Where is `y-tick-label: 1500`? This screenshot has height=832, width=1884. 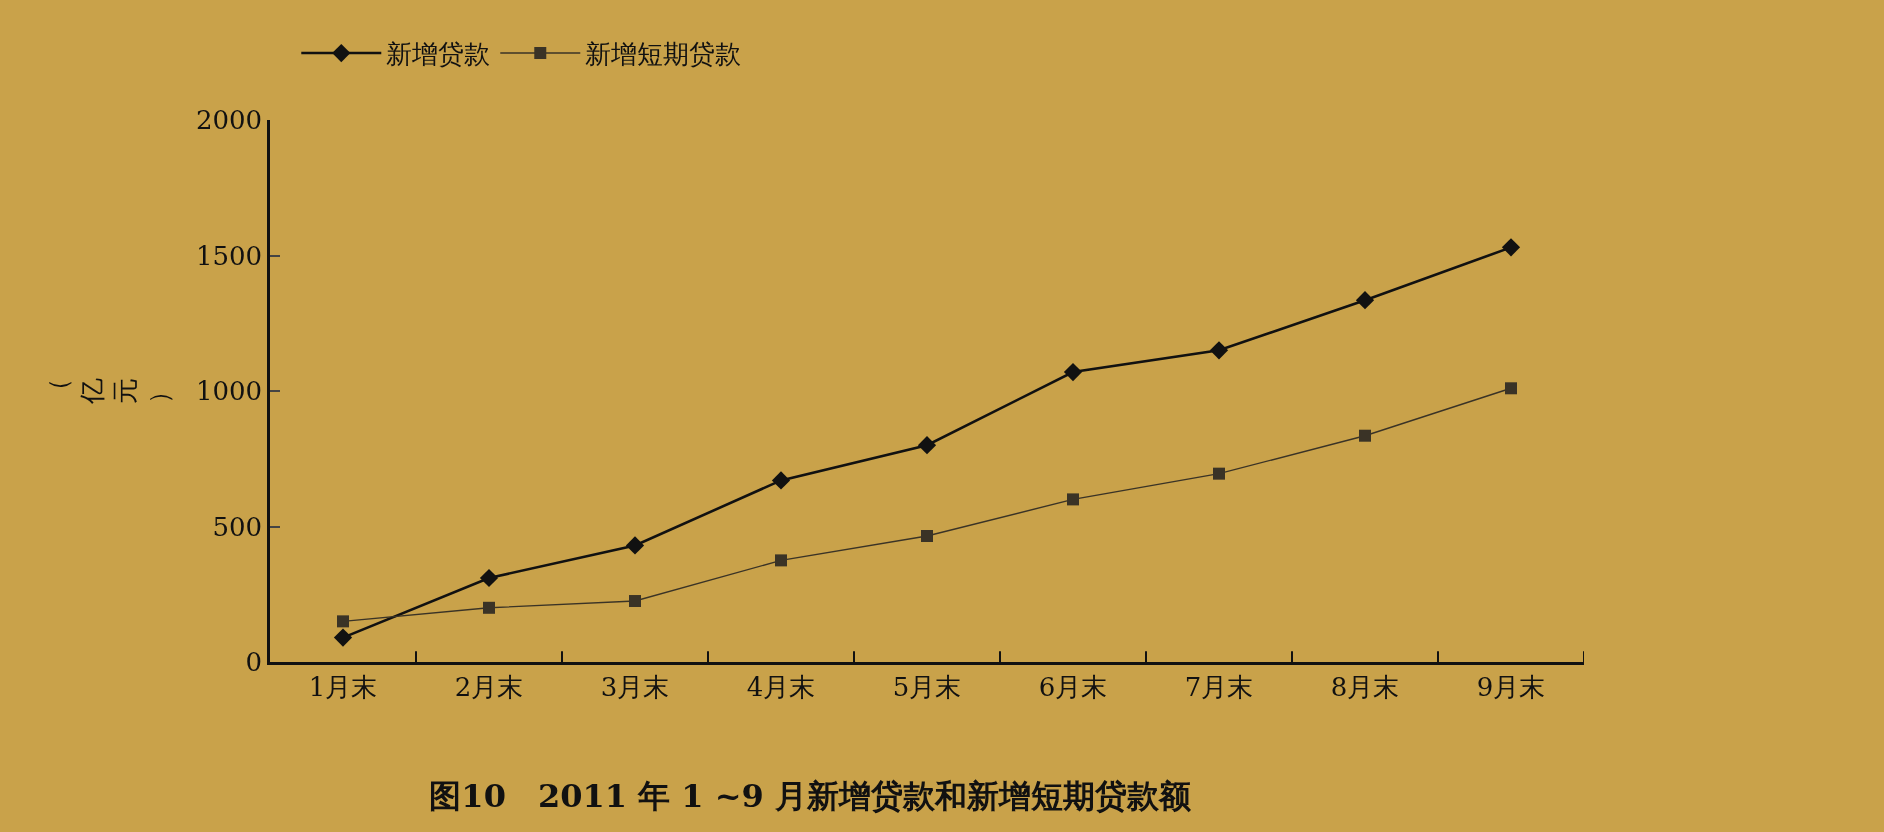 y-tick-label: 1500 is located at coordinates (229, 255).